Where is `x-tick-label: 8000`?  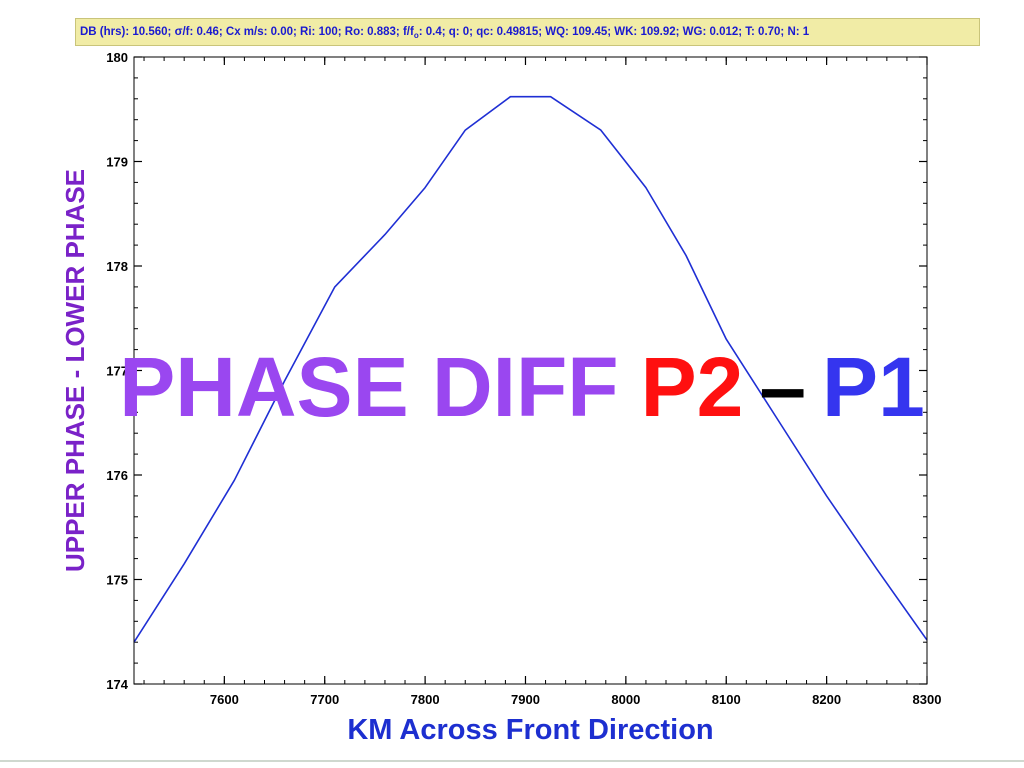
x-tick-label: 8000 is located at coordinates (625, 699).